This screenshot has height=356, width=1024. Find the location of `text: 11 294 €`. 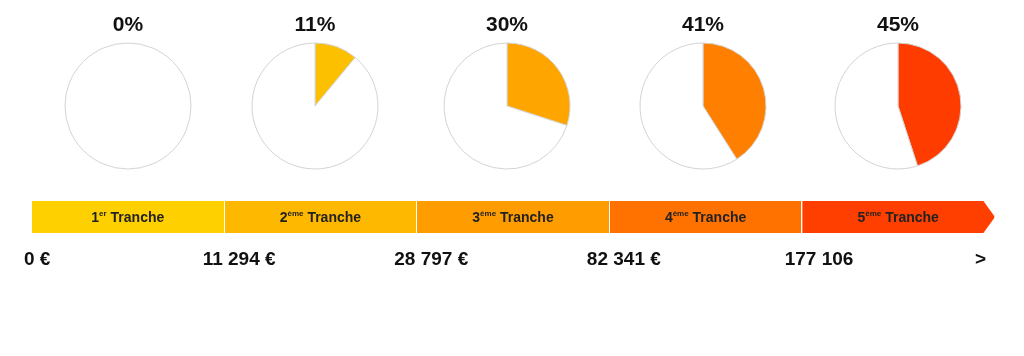

text: 11 294 € is located at coordinates (239, 259).